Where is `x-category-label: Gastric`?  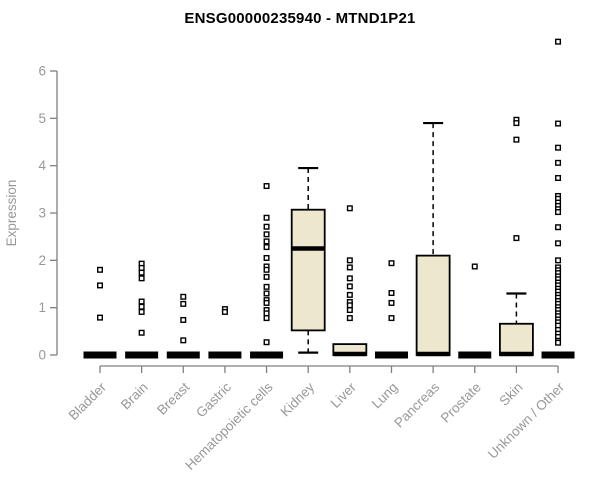
x-category-label: Gastric is located at coordinates (213, 399).